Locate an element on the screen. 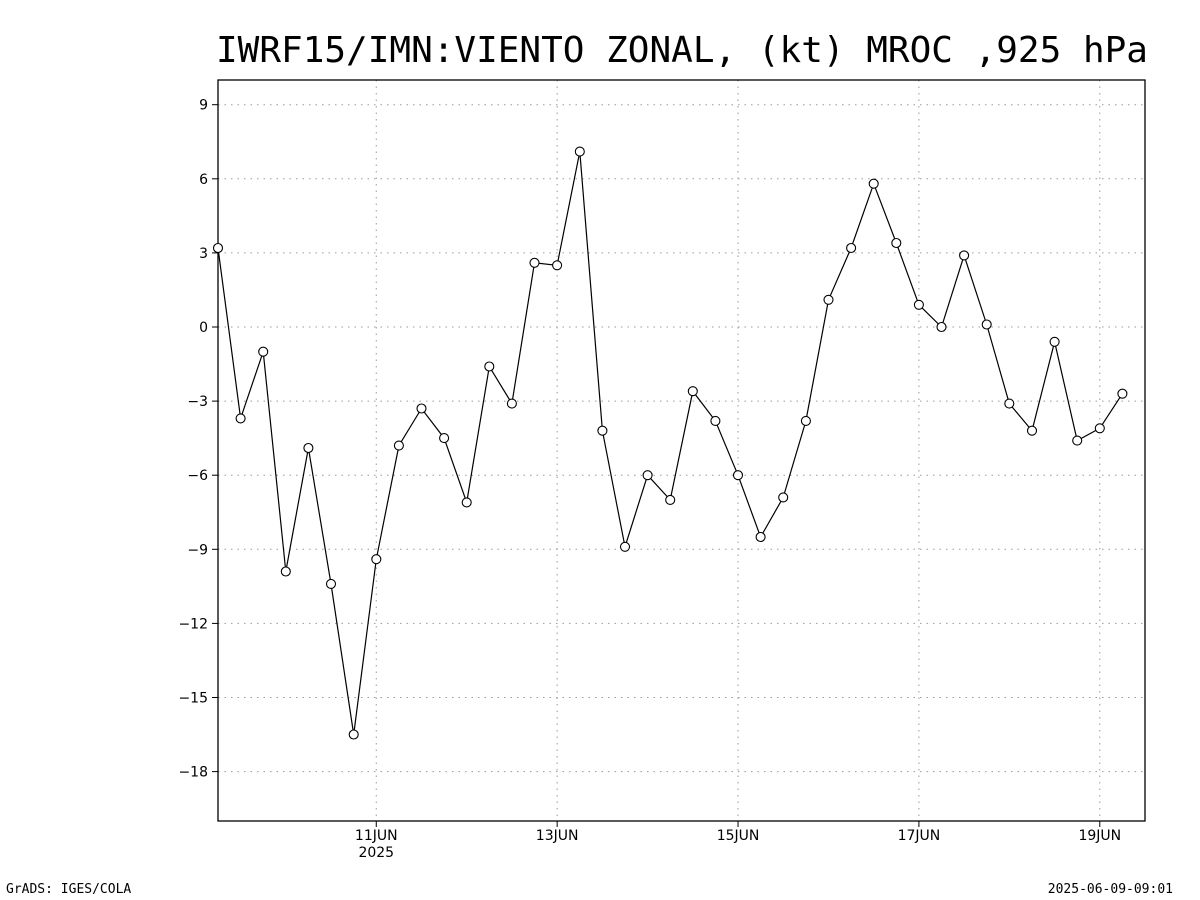  y-tick-label: −3 is located at coordinates (197, 402).